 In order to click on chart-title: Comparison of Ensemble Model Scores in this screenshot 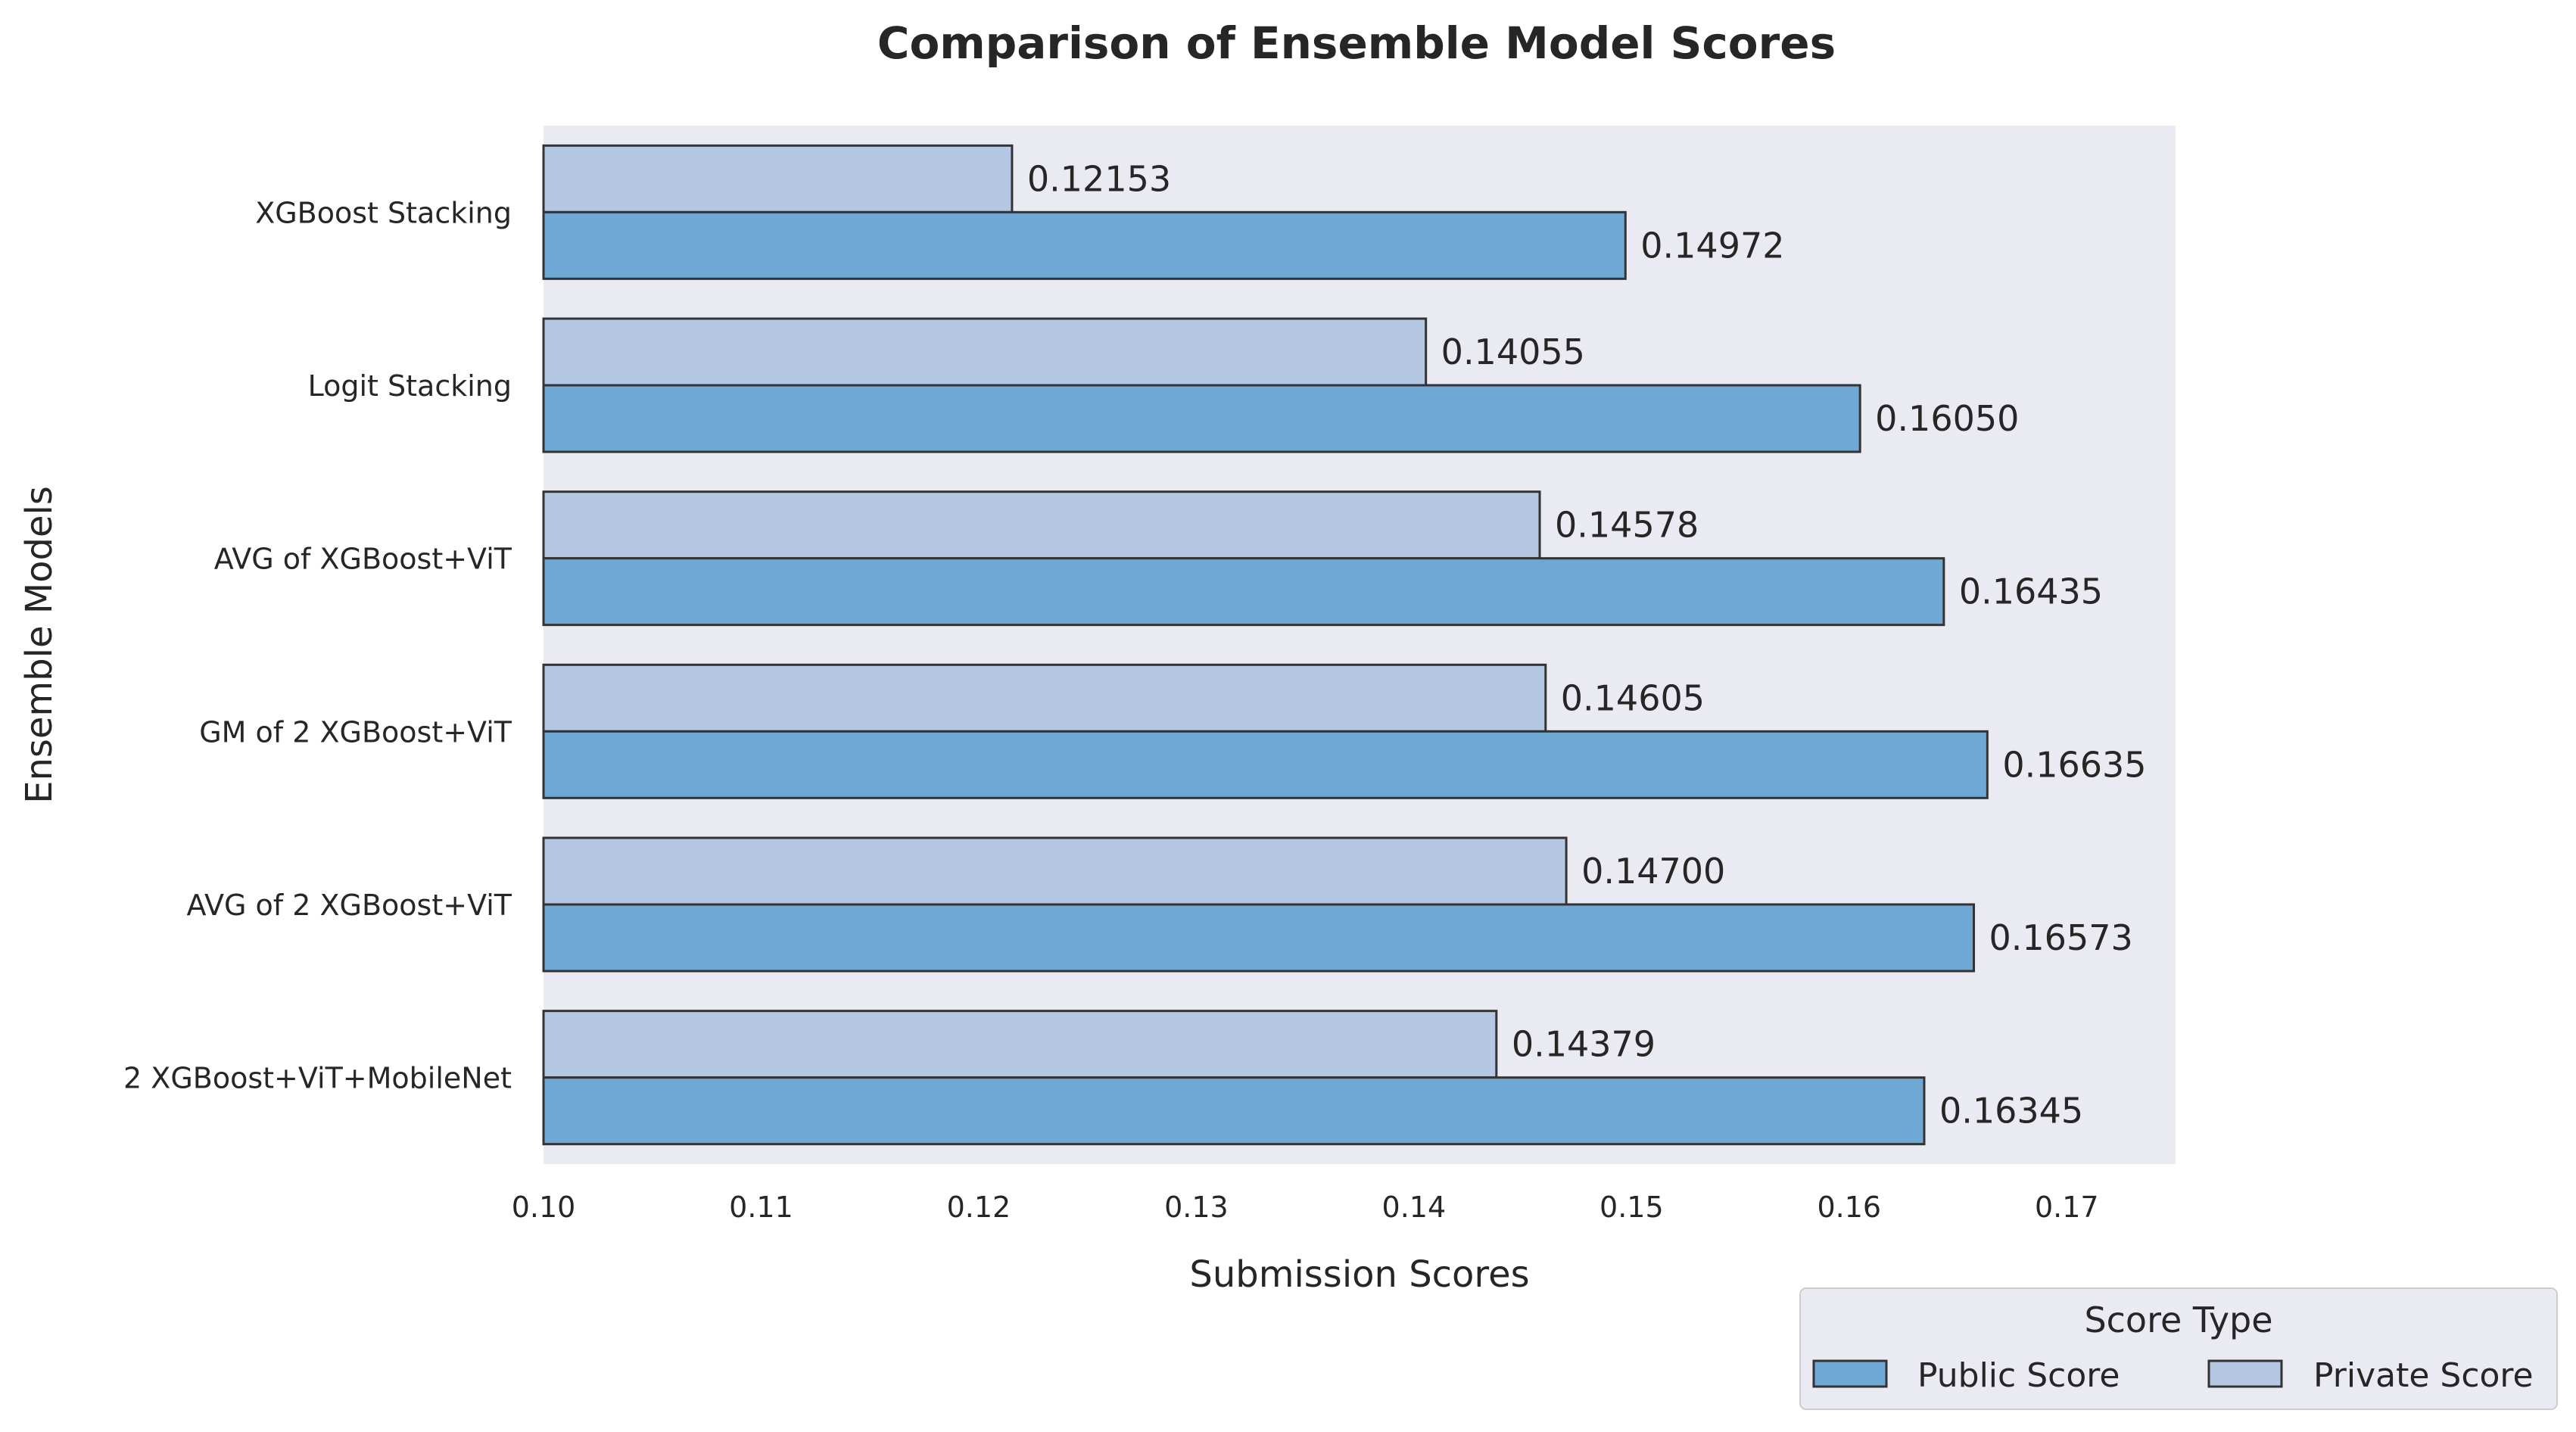, I will do `click(1356, 43)`.